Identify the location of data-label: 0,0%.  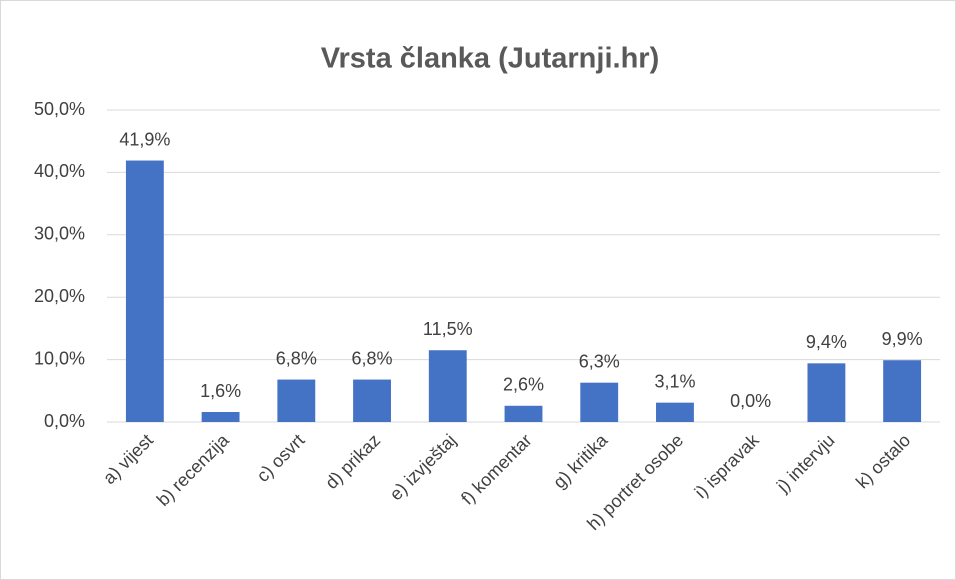
(750, 401).